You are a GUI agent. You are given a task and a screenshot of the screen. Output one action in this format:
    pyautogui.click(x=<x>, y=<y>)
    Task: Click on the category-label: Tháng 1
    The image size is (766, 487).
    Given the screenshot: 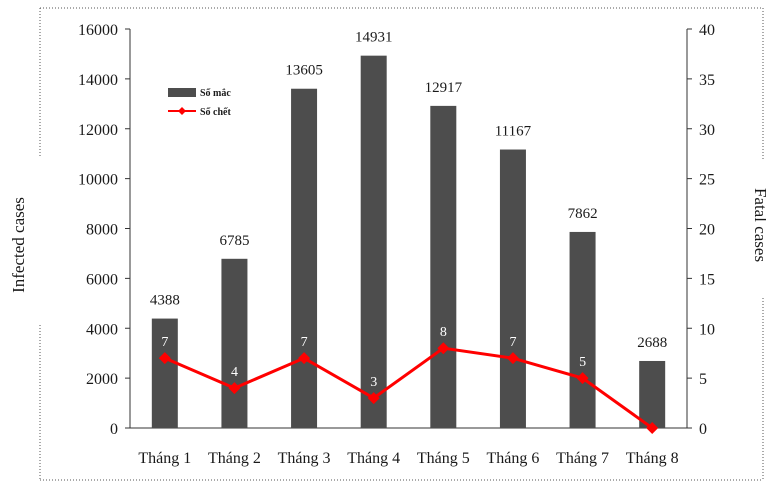 What is the action you would take?
    pyautogui.click(x=164, y=458)
    